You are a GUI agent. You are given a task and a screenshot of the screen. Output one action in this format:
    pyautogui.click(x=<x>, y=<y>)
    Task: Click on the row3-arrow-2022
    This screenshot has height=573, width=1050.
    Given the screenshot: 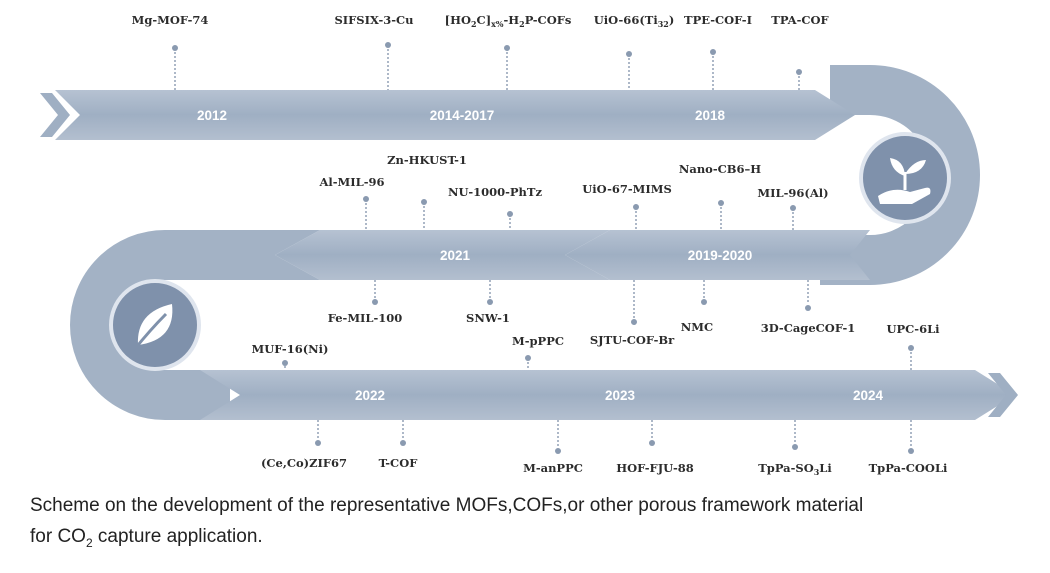 What is the action you would take?
    pyautogui.click(x=357, y=395)
    